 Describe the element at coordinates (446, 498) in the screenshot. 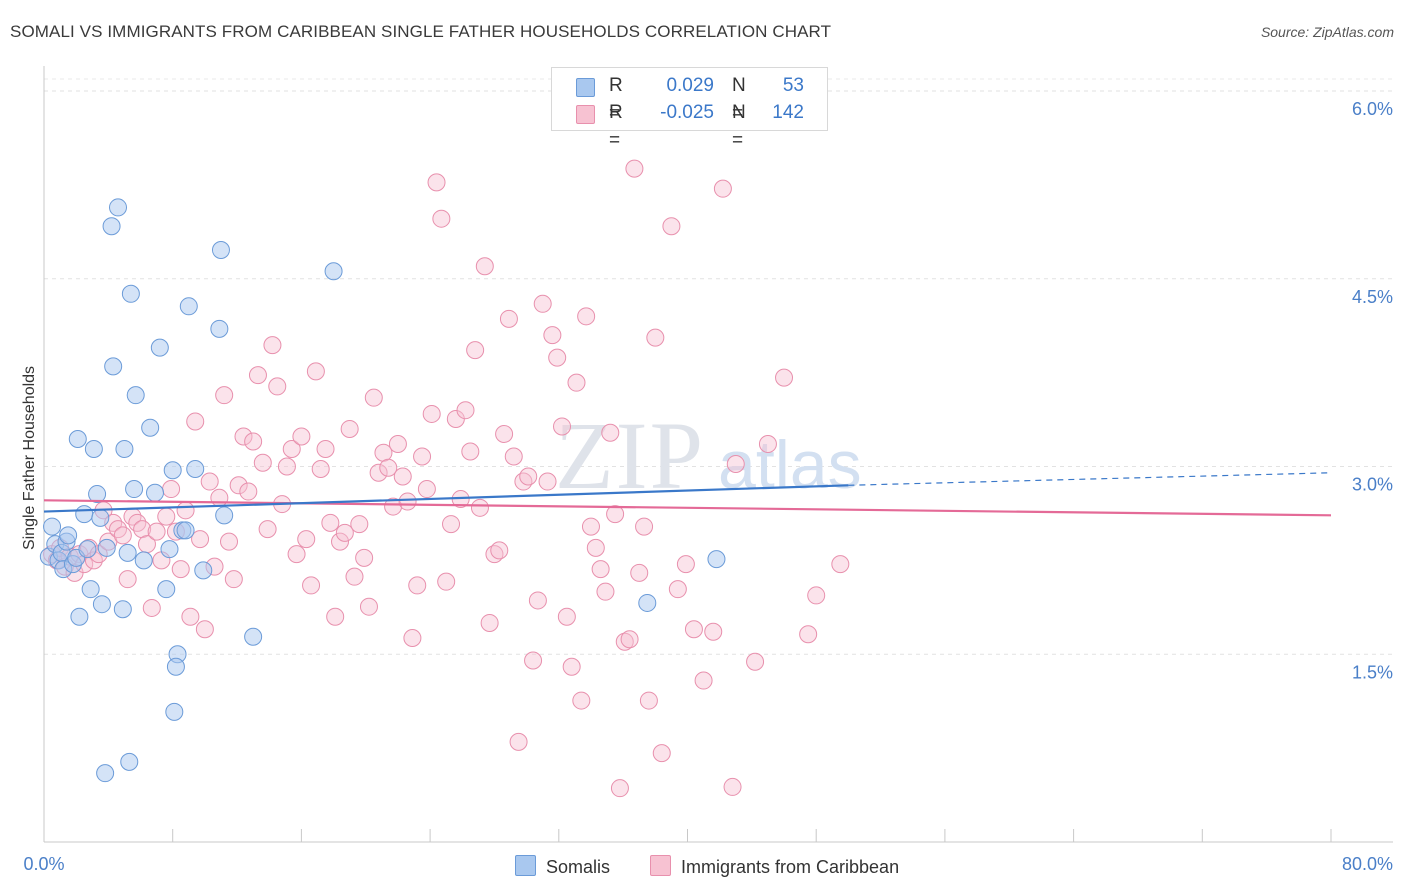

I see `somali-trend-line` at that location.